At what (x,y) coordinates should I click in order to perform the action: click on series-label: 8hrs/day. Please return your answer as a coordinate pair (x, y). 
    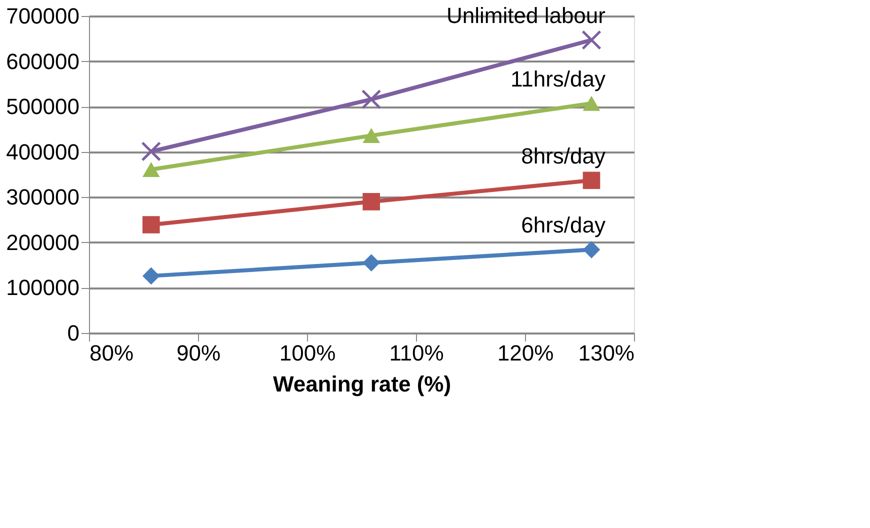
    Looking at the image, I should click on (563, 155).